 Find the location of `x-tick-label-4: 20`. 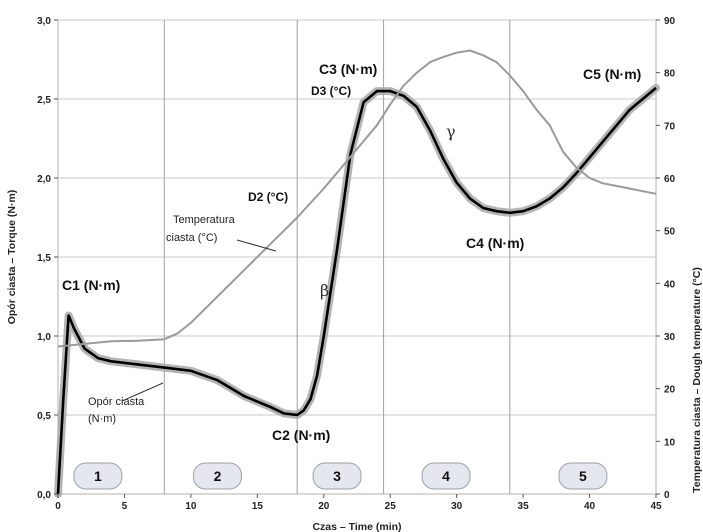

x-tick-label-4: 20 is located at coordinates (324, 506).